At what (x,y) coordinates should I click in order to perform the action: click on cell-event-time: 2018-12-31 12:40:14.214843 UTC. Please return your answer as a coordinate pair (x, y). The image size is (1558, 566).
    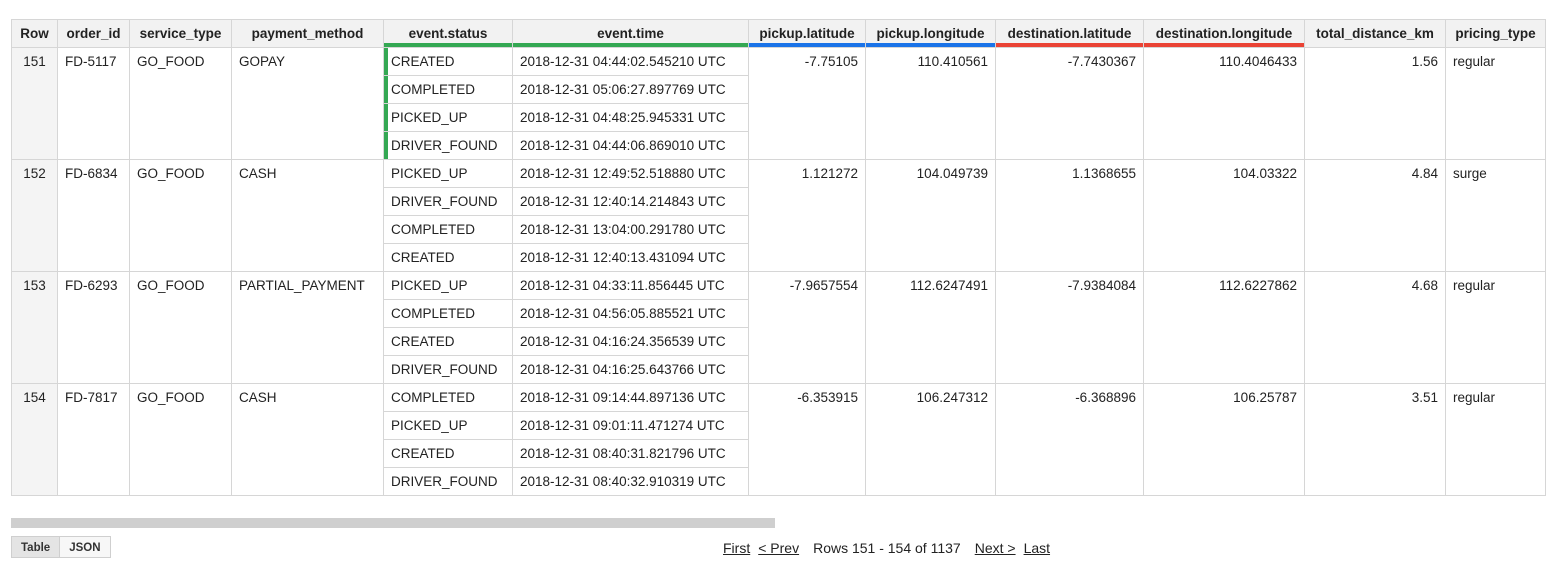
    Looking at the image, I should click on (630, 201).